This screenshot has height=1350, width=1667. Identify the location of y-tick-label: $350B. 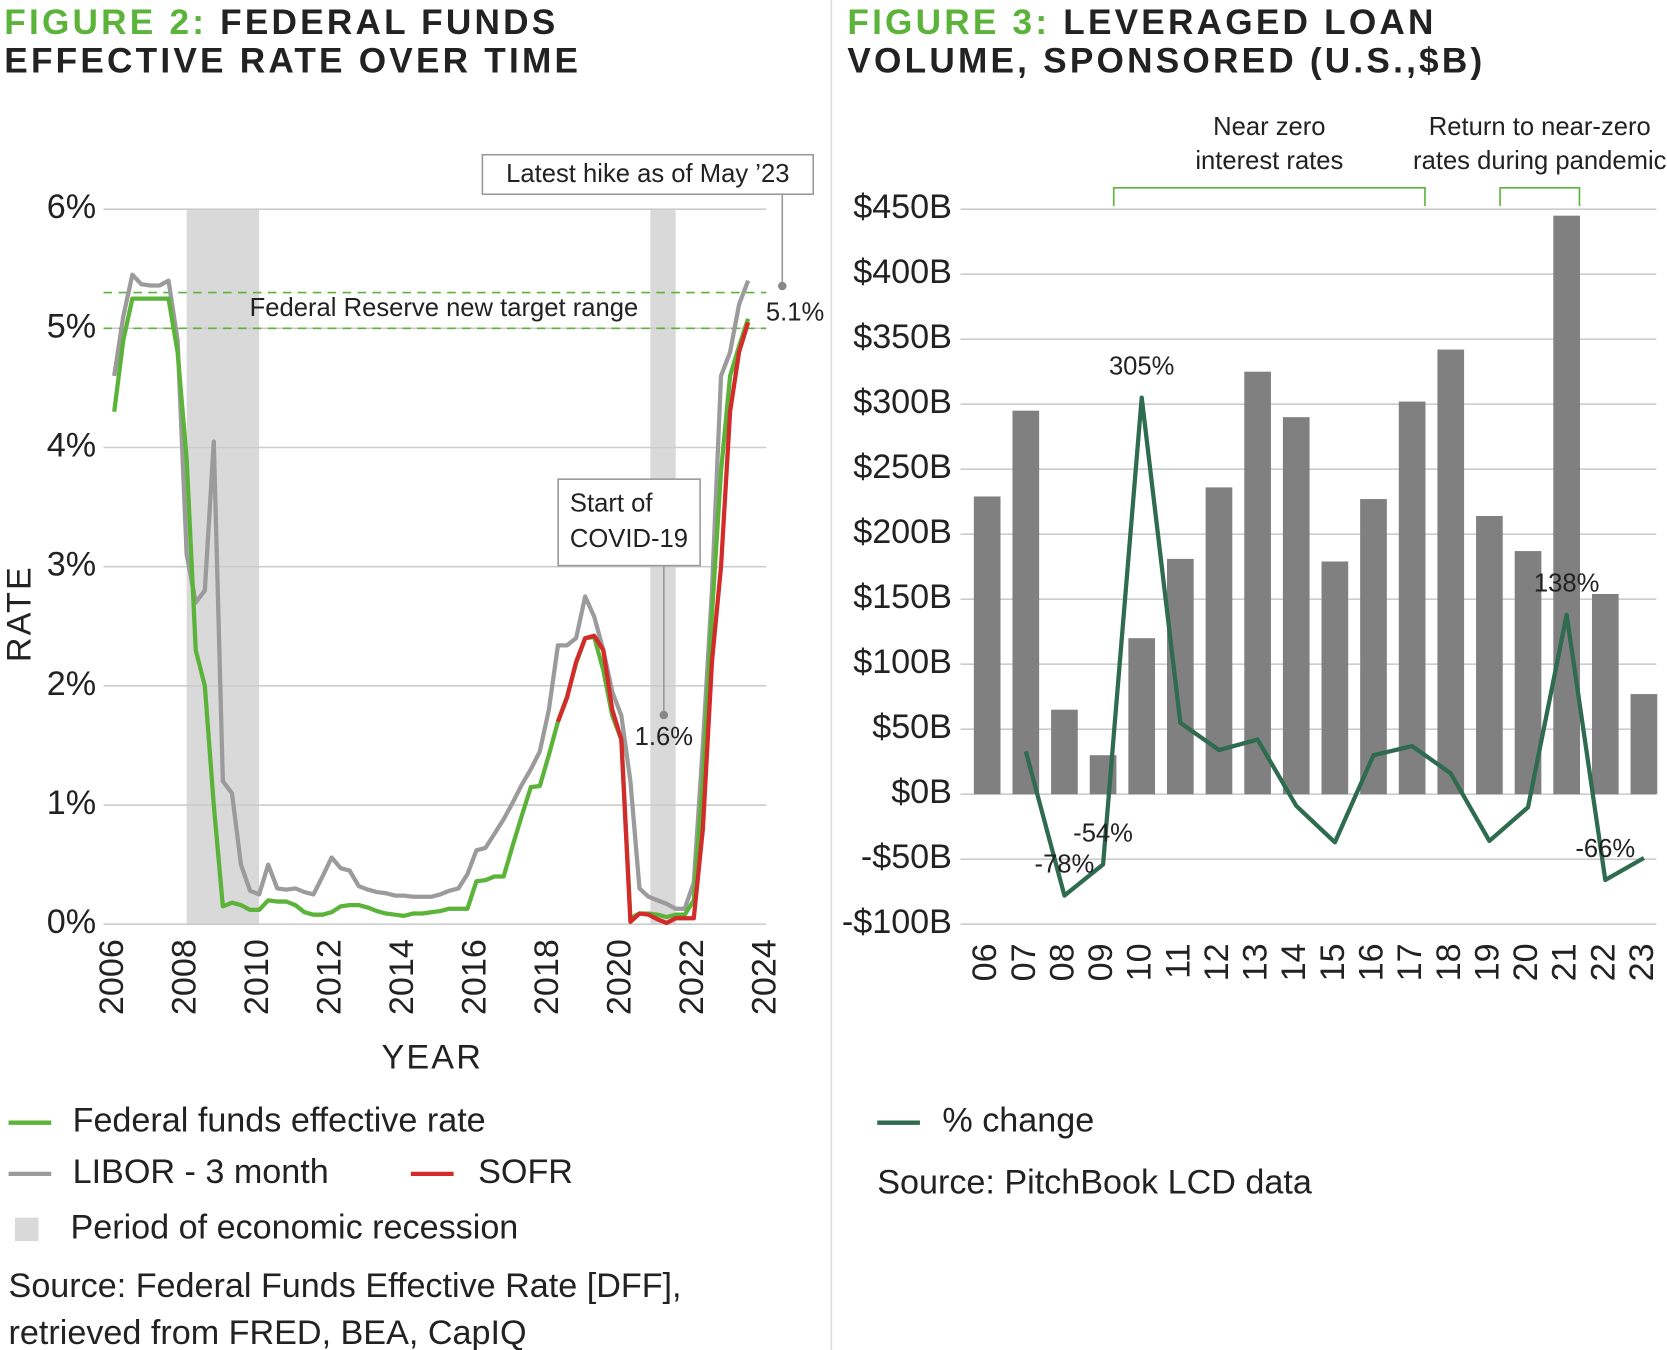
(902, 337).